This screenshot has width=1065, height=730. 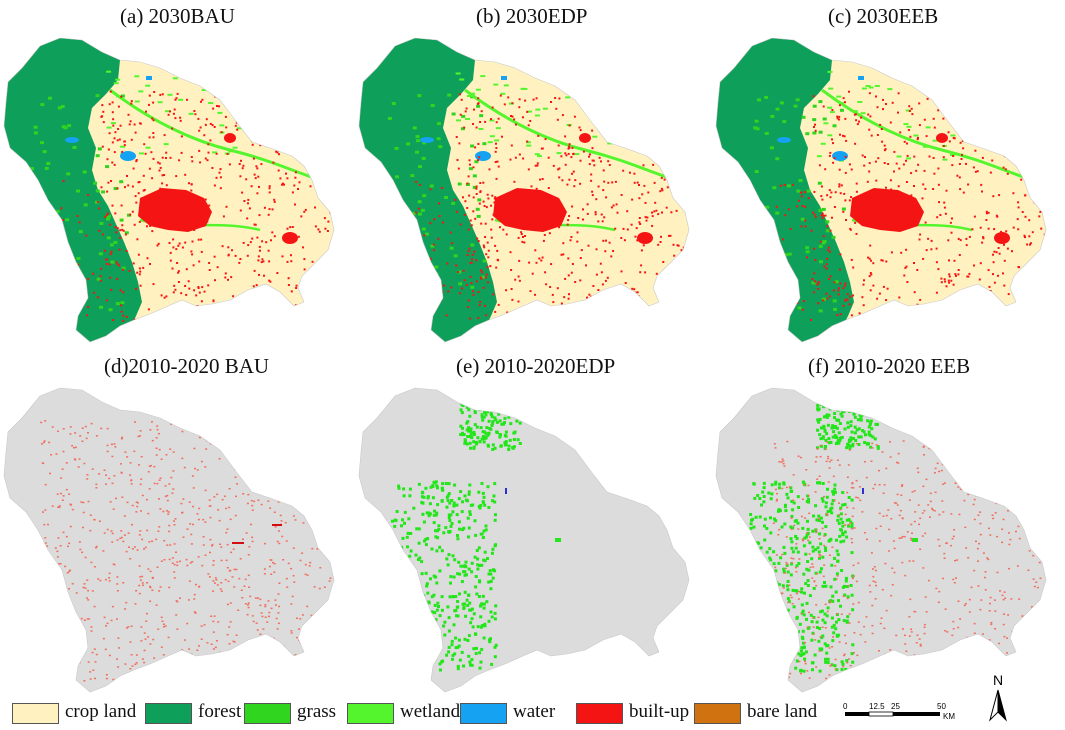 I want to click on panel-title-d: (d)2010-2020 BAU, so click(x=187, y=366).